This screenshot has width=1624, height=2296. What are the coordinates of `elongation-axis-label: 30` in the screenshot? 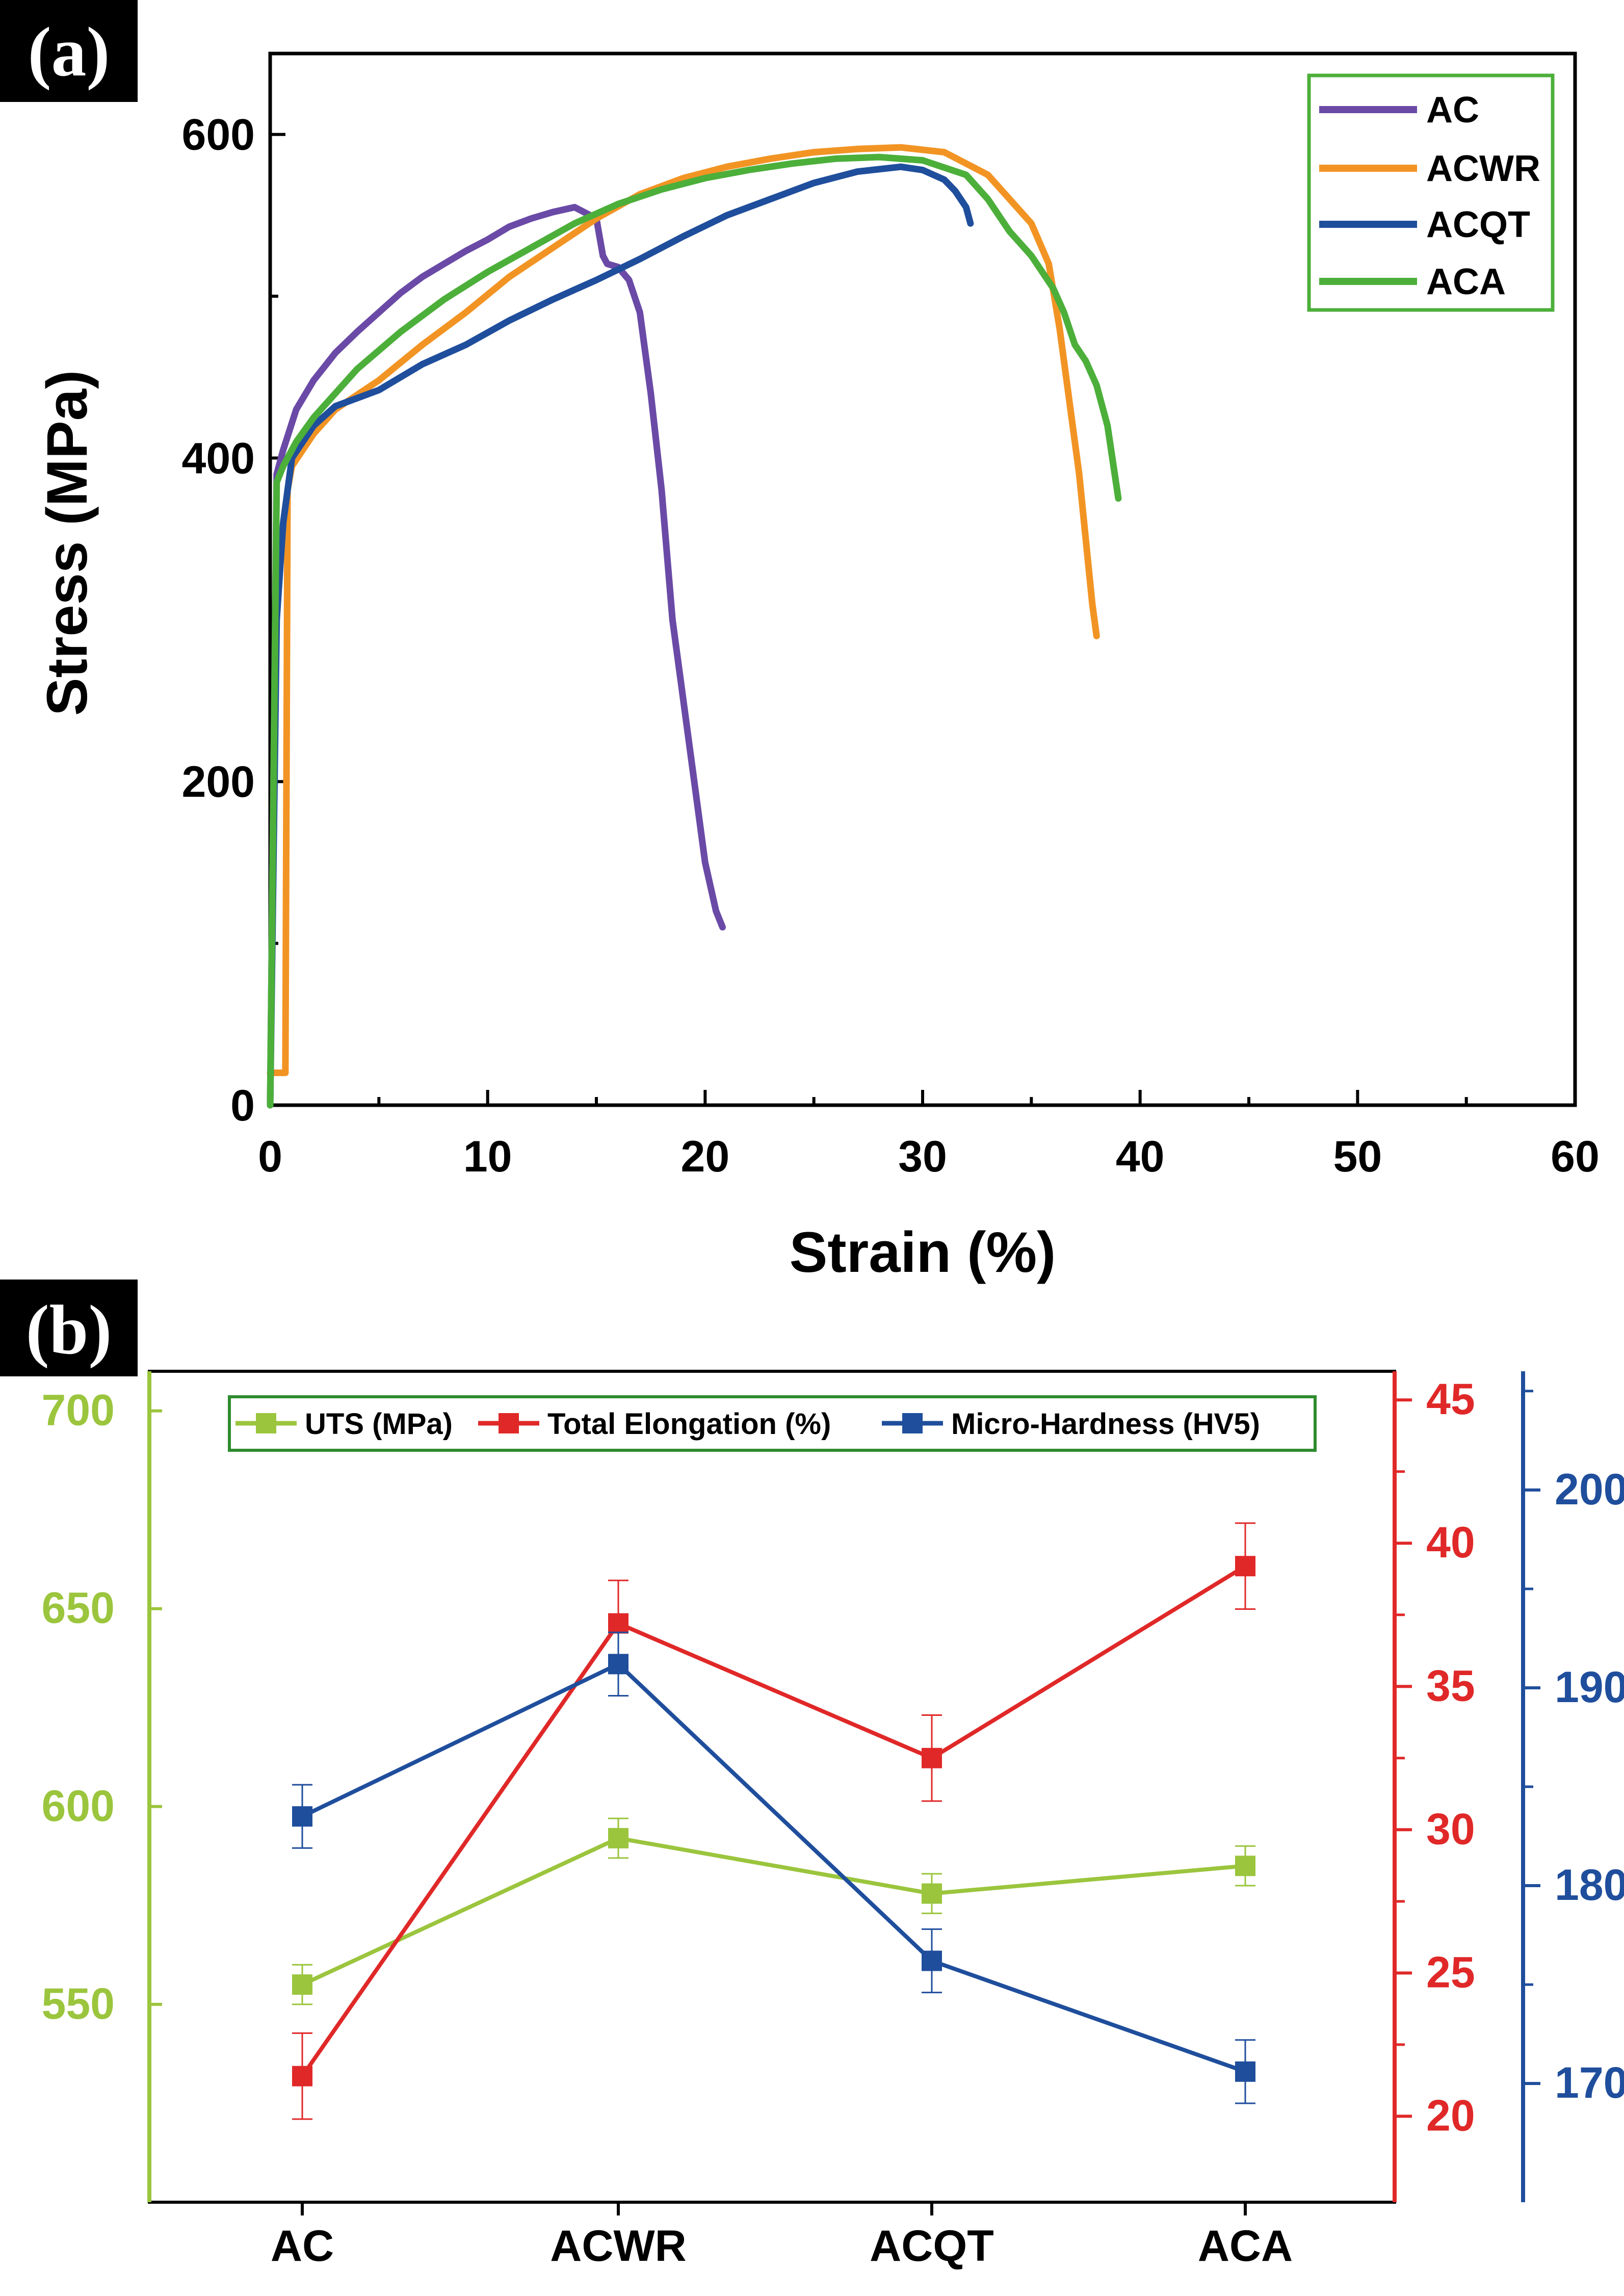 It's located at (1451, 1830).